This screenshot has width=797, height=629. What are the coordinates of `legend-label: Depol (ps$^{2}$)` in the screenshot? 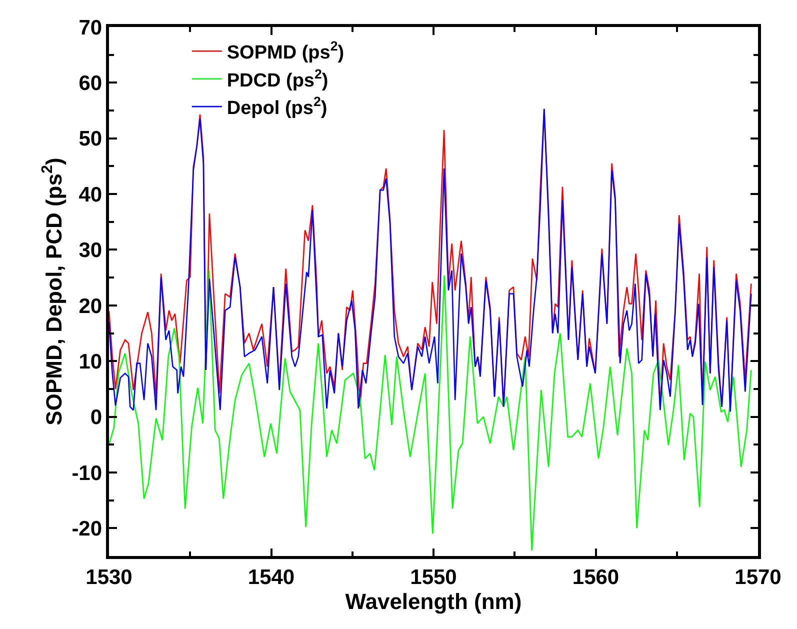 It's located at (277, 106).